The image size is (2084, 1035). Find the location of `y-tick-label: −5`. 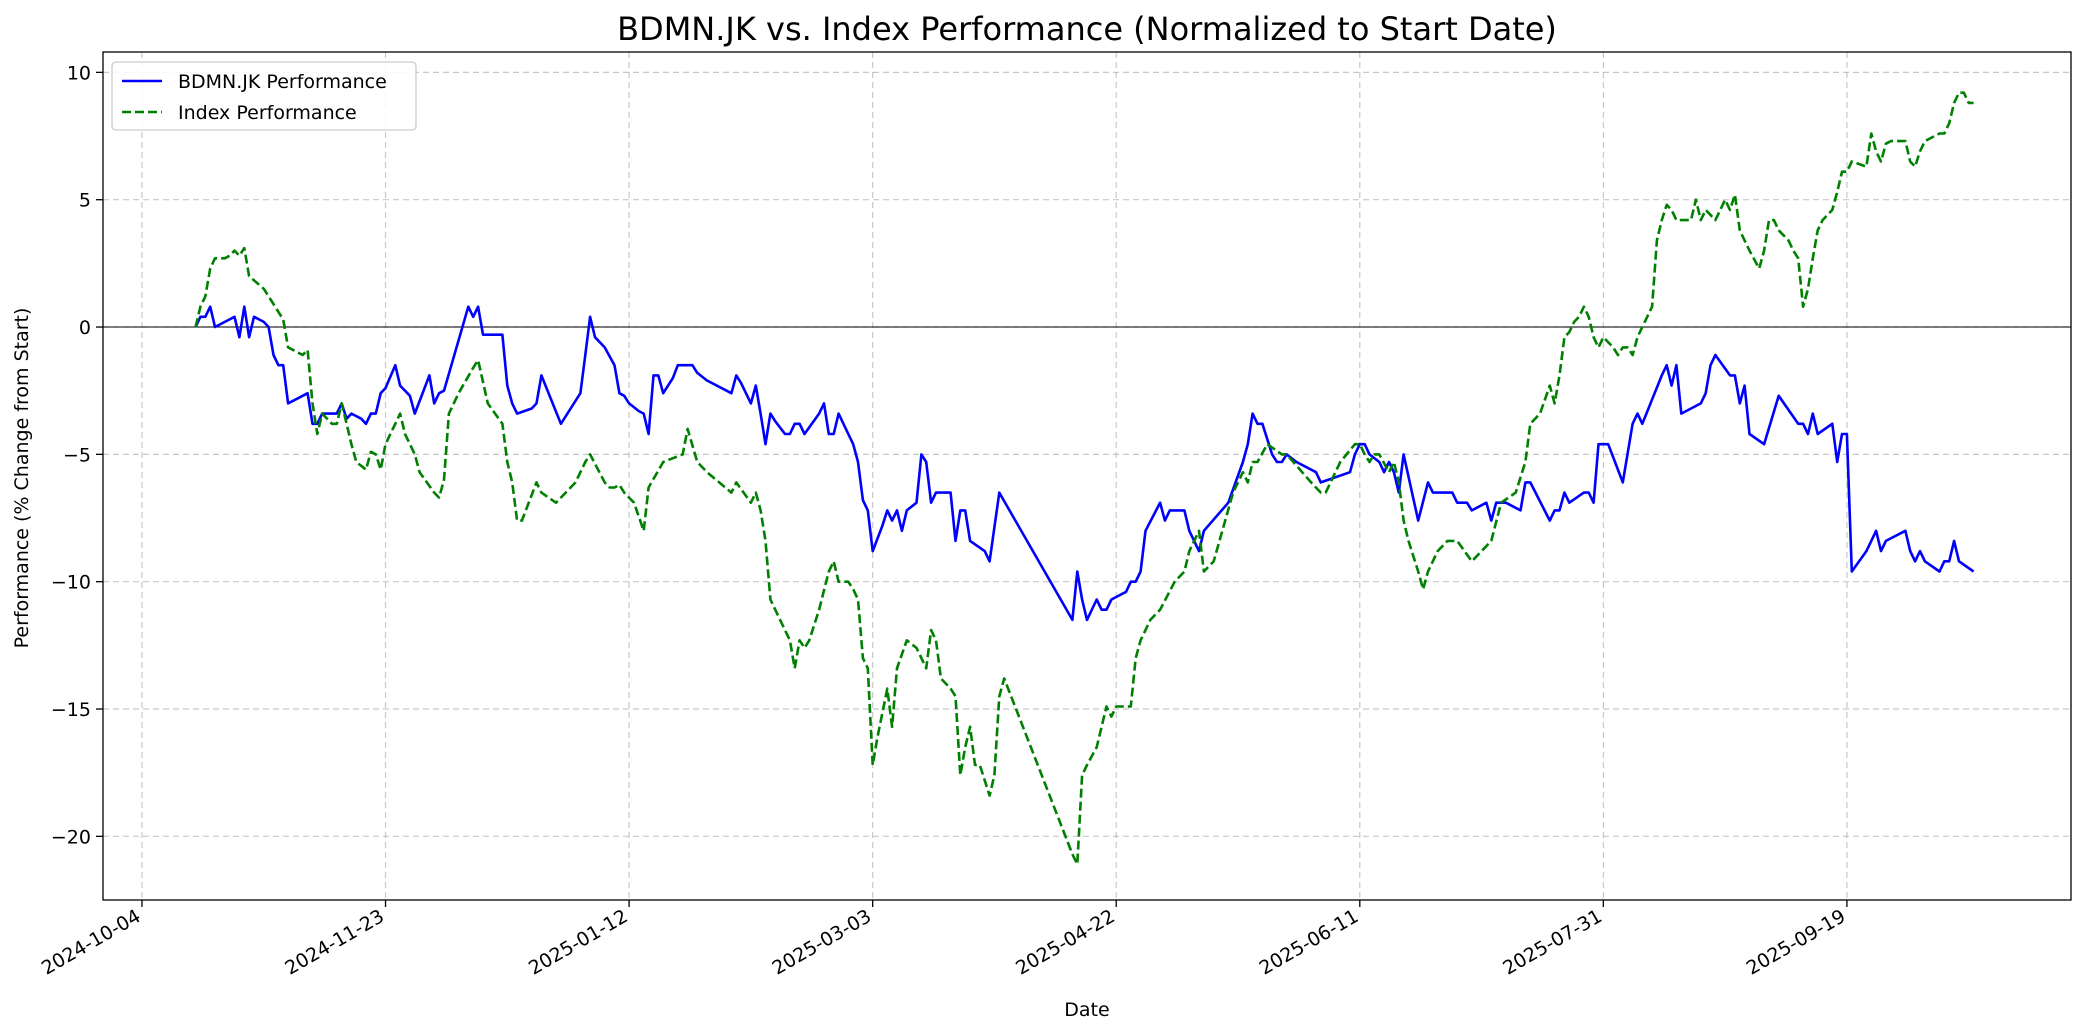

y-tick-label: −5 is located at coordinates (77, 455).